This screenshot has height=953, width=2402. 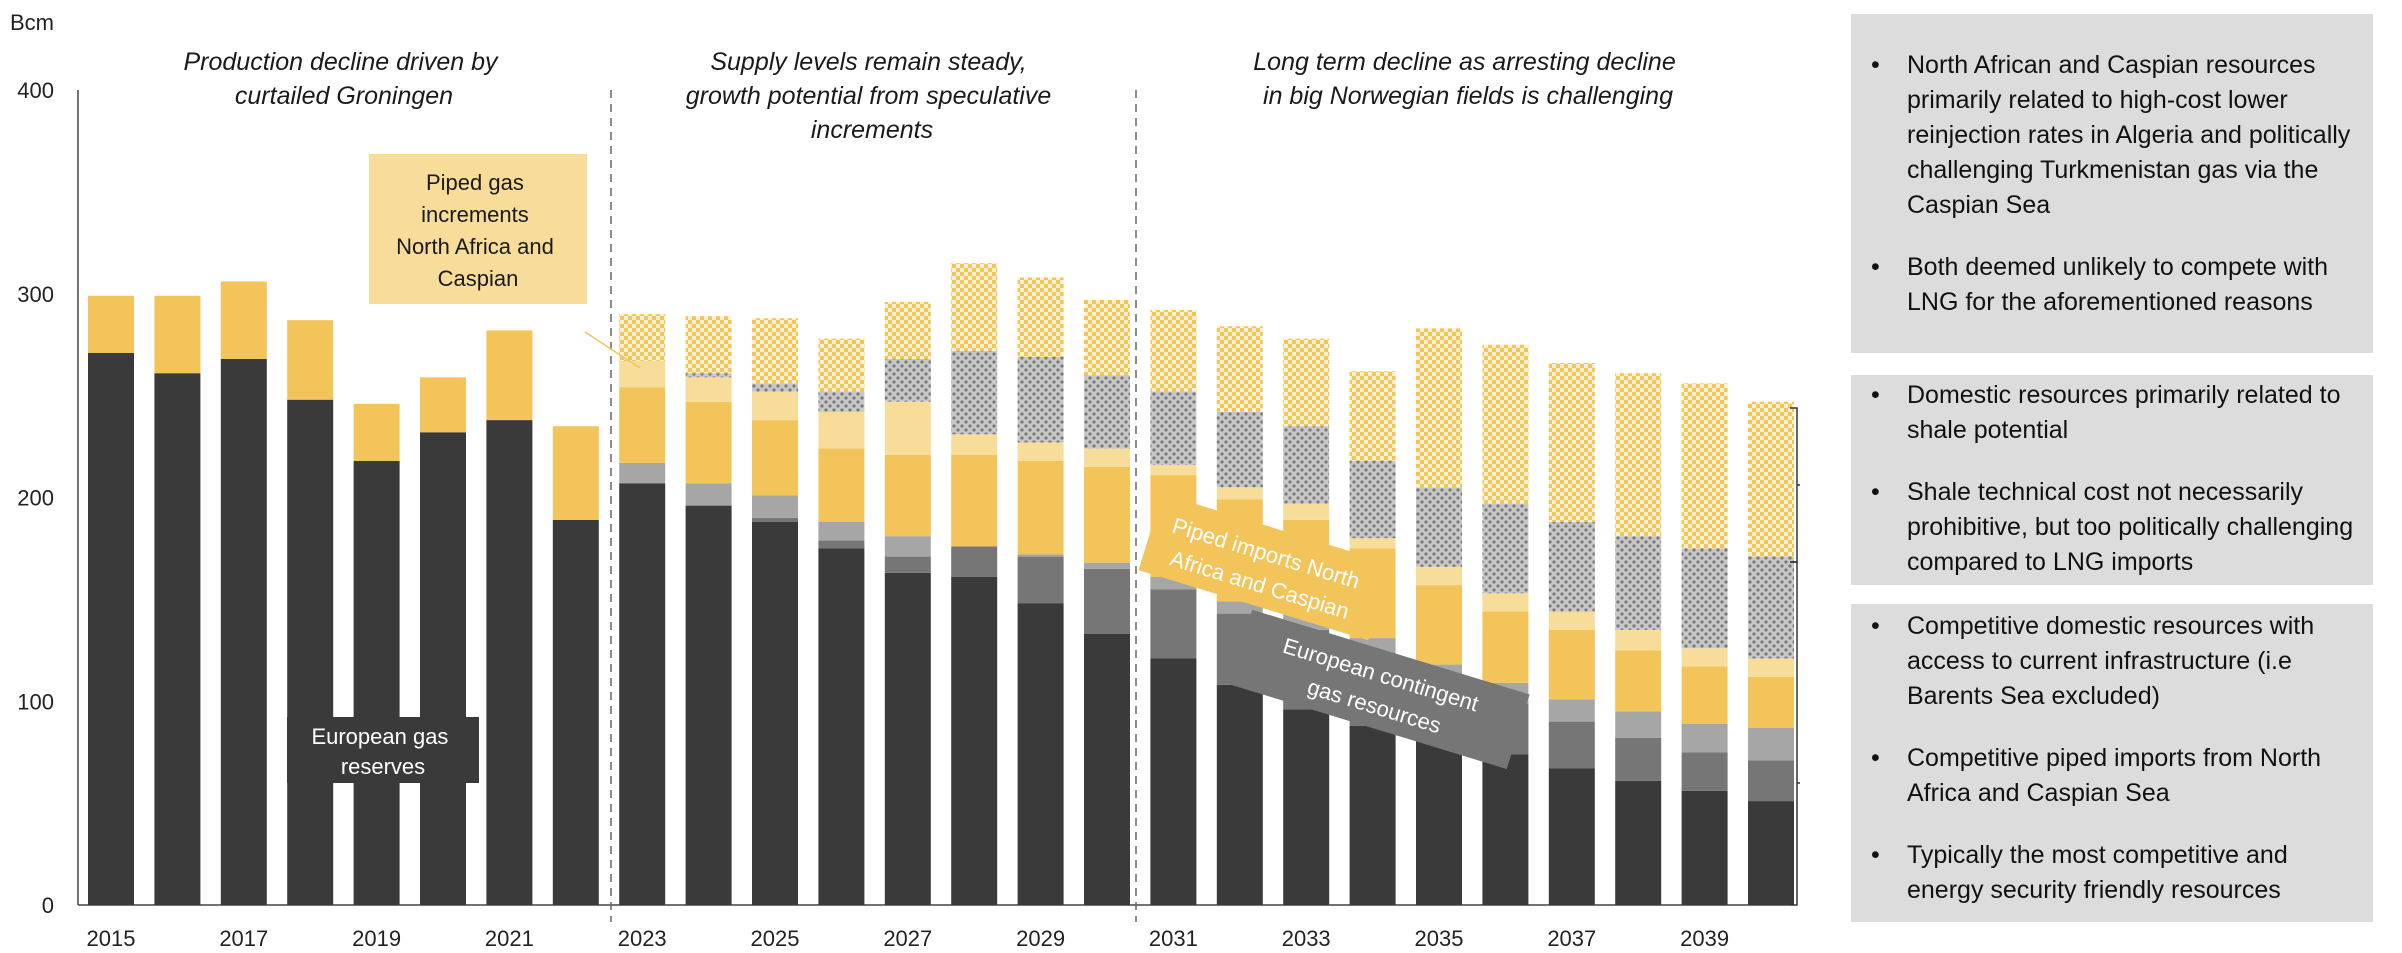 What do you see at coordinates (841, 544) in the screenshot?
I see `bar-segment-2026-s1` at bounding box center [841, 544].